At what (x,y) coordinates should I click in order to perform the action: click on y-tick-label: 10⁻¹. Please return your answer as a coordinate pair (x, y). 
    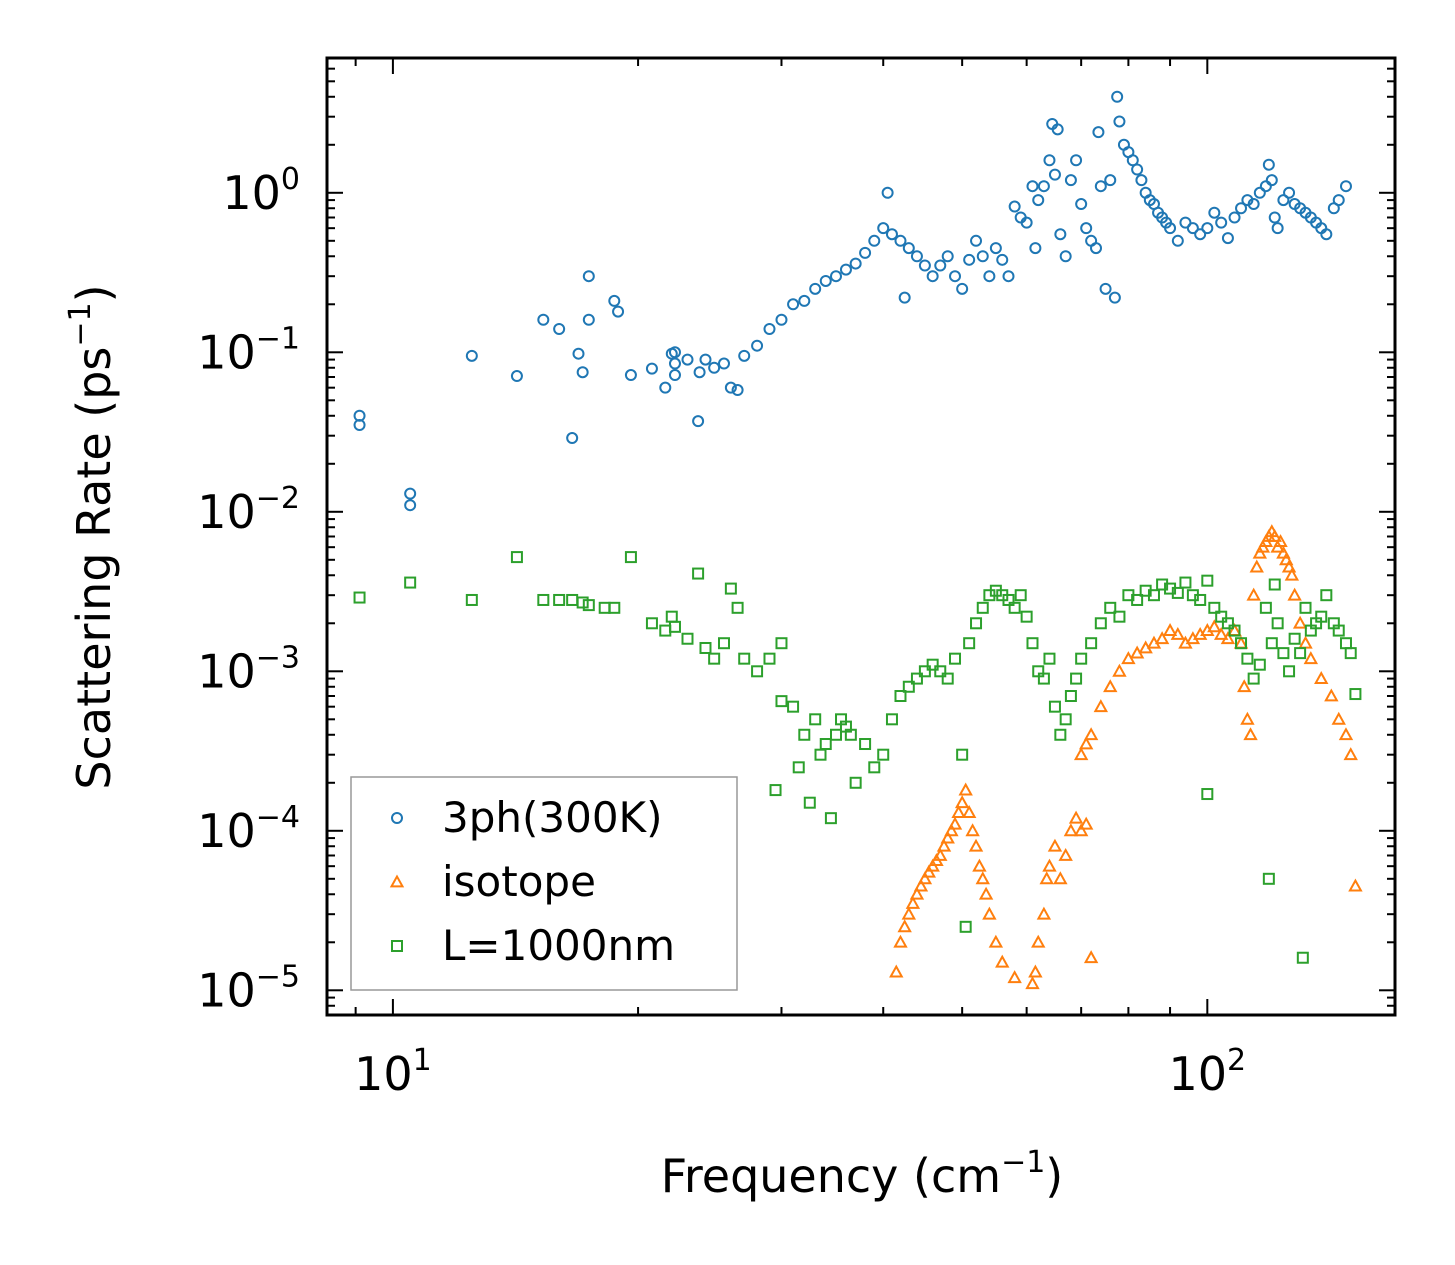
    Looking at the image, I should click on (248, 350).